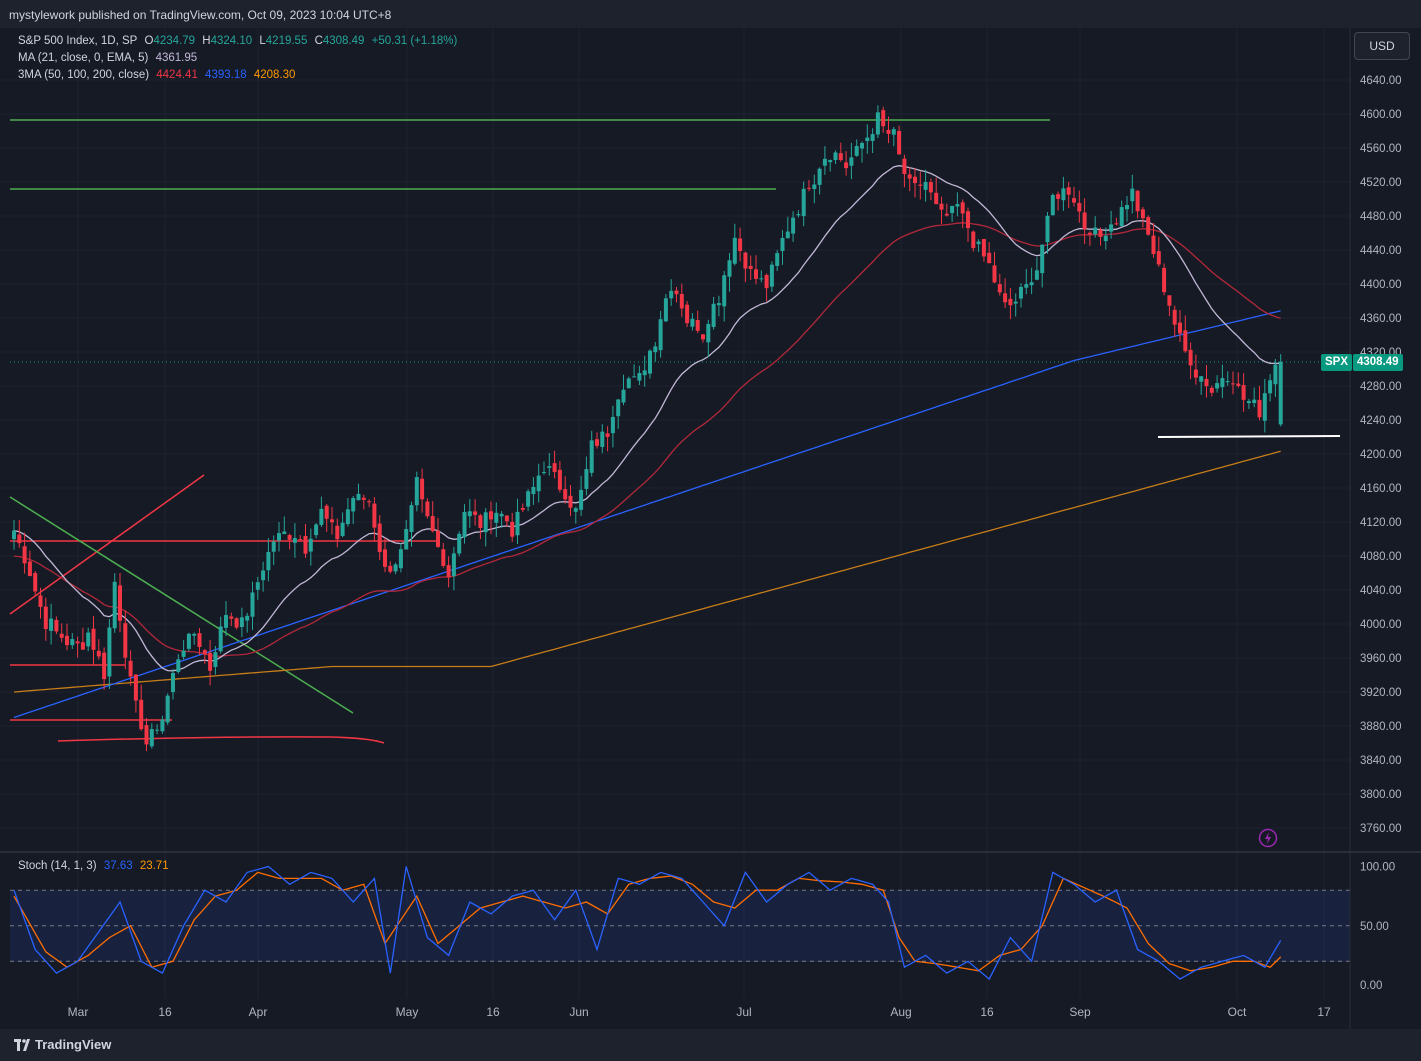 This screenshot has width=1421, height=1061. I want to click on lightning-alert-icon, so click(1268, 838).